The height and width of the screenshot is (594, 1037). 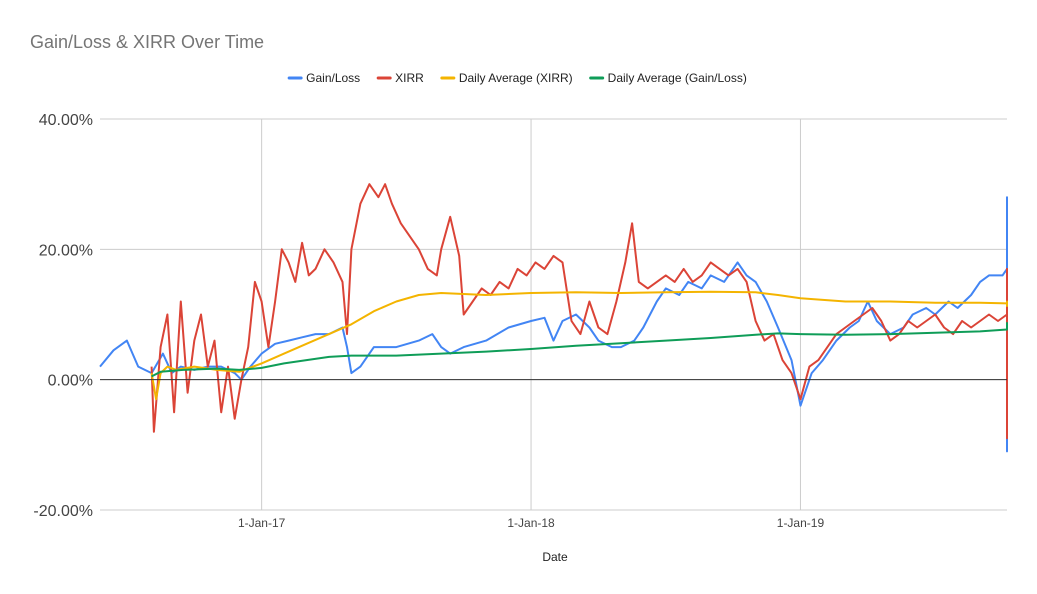 What do you see at coordinates (801, 523) in the screenshot?
I see `x-tick-label: 1-Jan-19` at bounding box center [801, 523].